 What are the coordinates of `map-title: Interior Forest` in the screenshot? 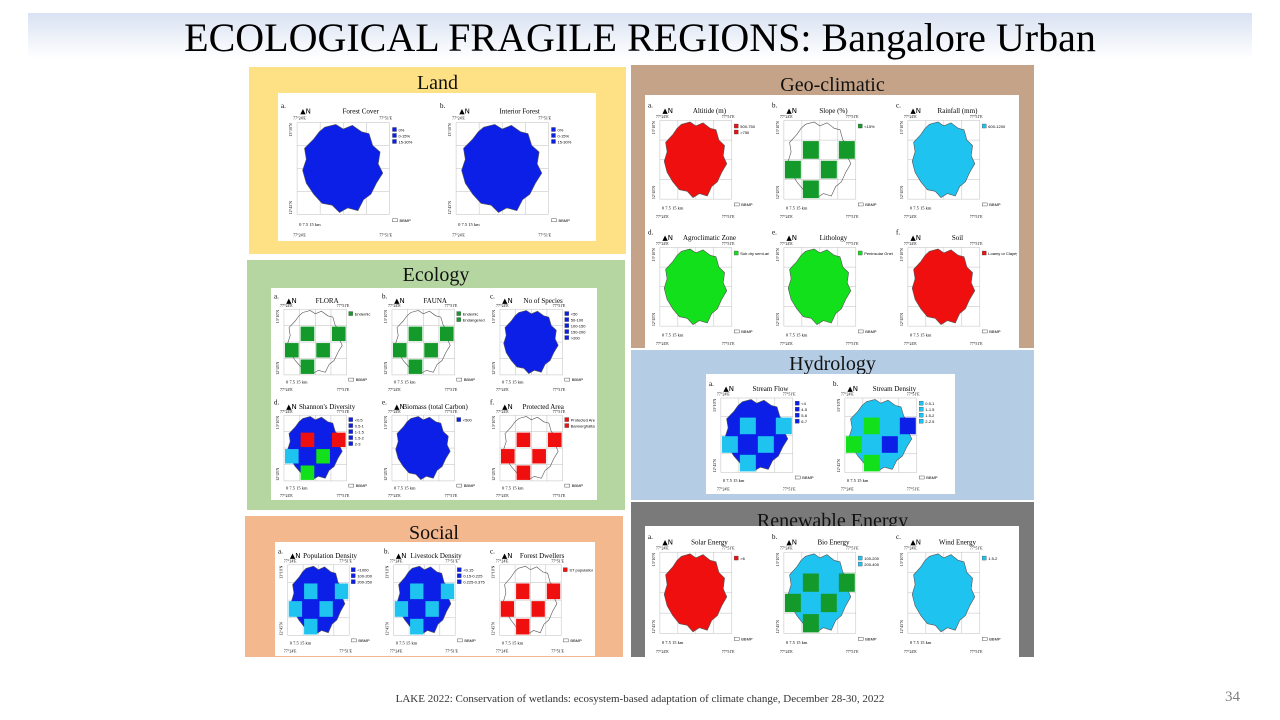 It's located at (520, 112).